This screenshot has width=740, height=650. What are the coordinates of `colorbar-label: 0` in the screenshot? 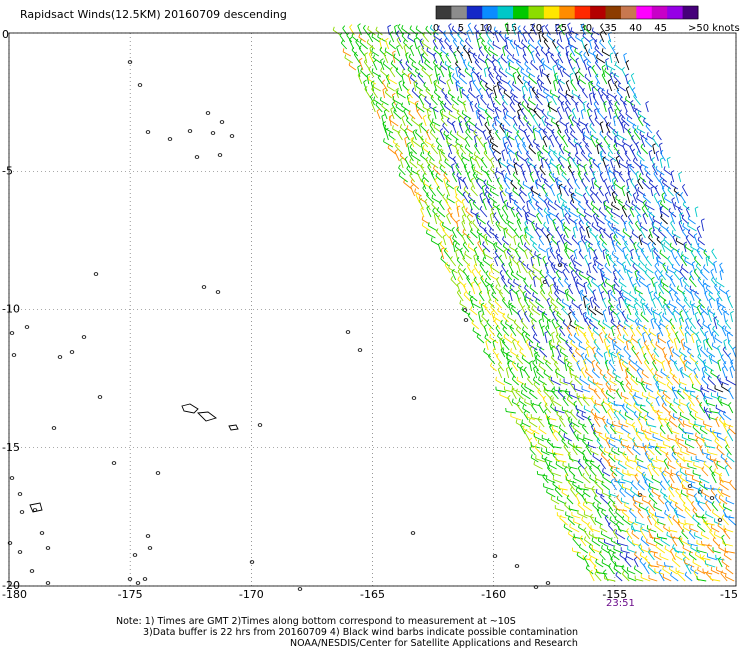 It's located at (436, 28).